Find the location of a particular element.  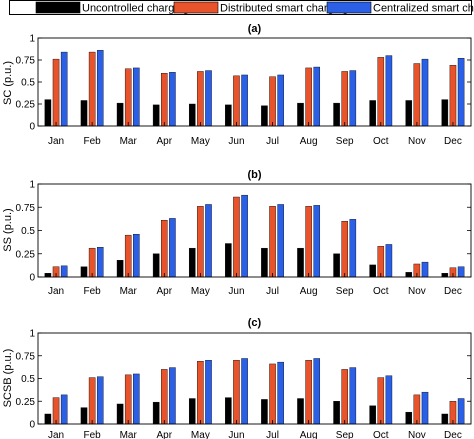

x-tick-label: Mar is located at coordinates (129, 434).